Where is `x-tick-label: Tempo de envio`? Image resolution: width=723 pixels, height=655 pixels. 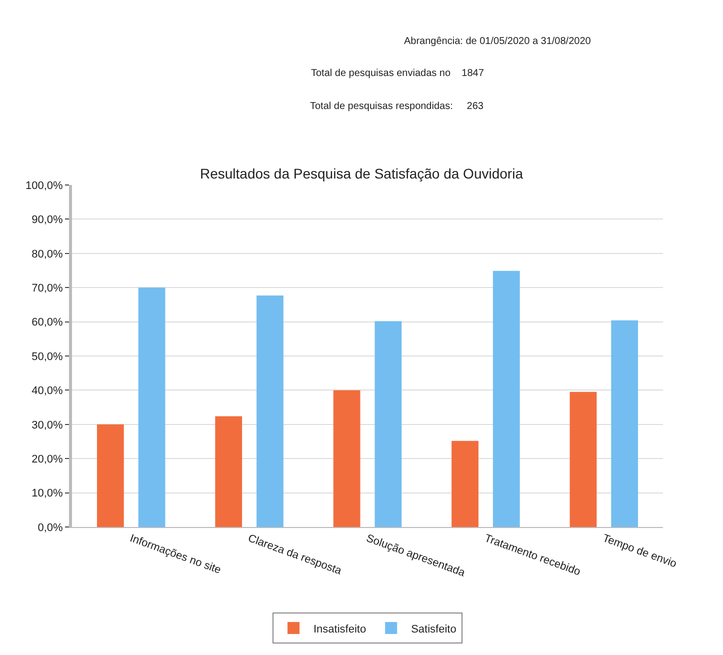 x-tick-label: Tempo de envio is located at coordinates (639, 551).